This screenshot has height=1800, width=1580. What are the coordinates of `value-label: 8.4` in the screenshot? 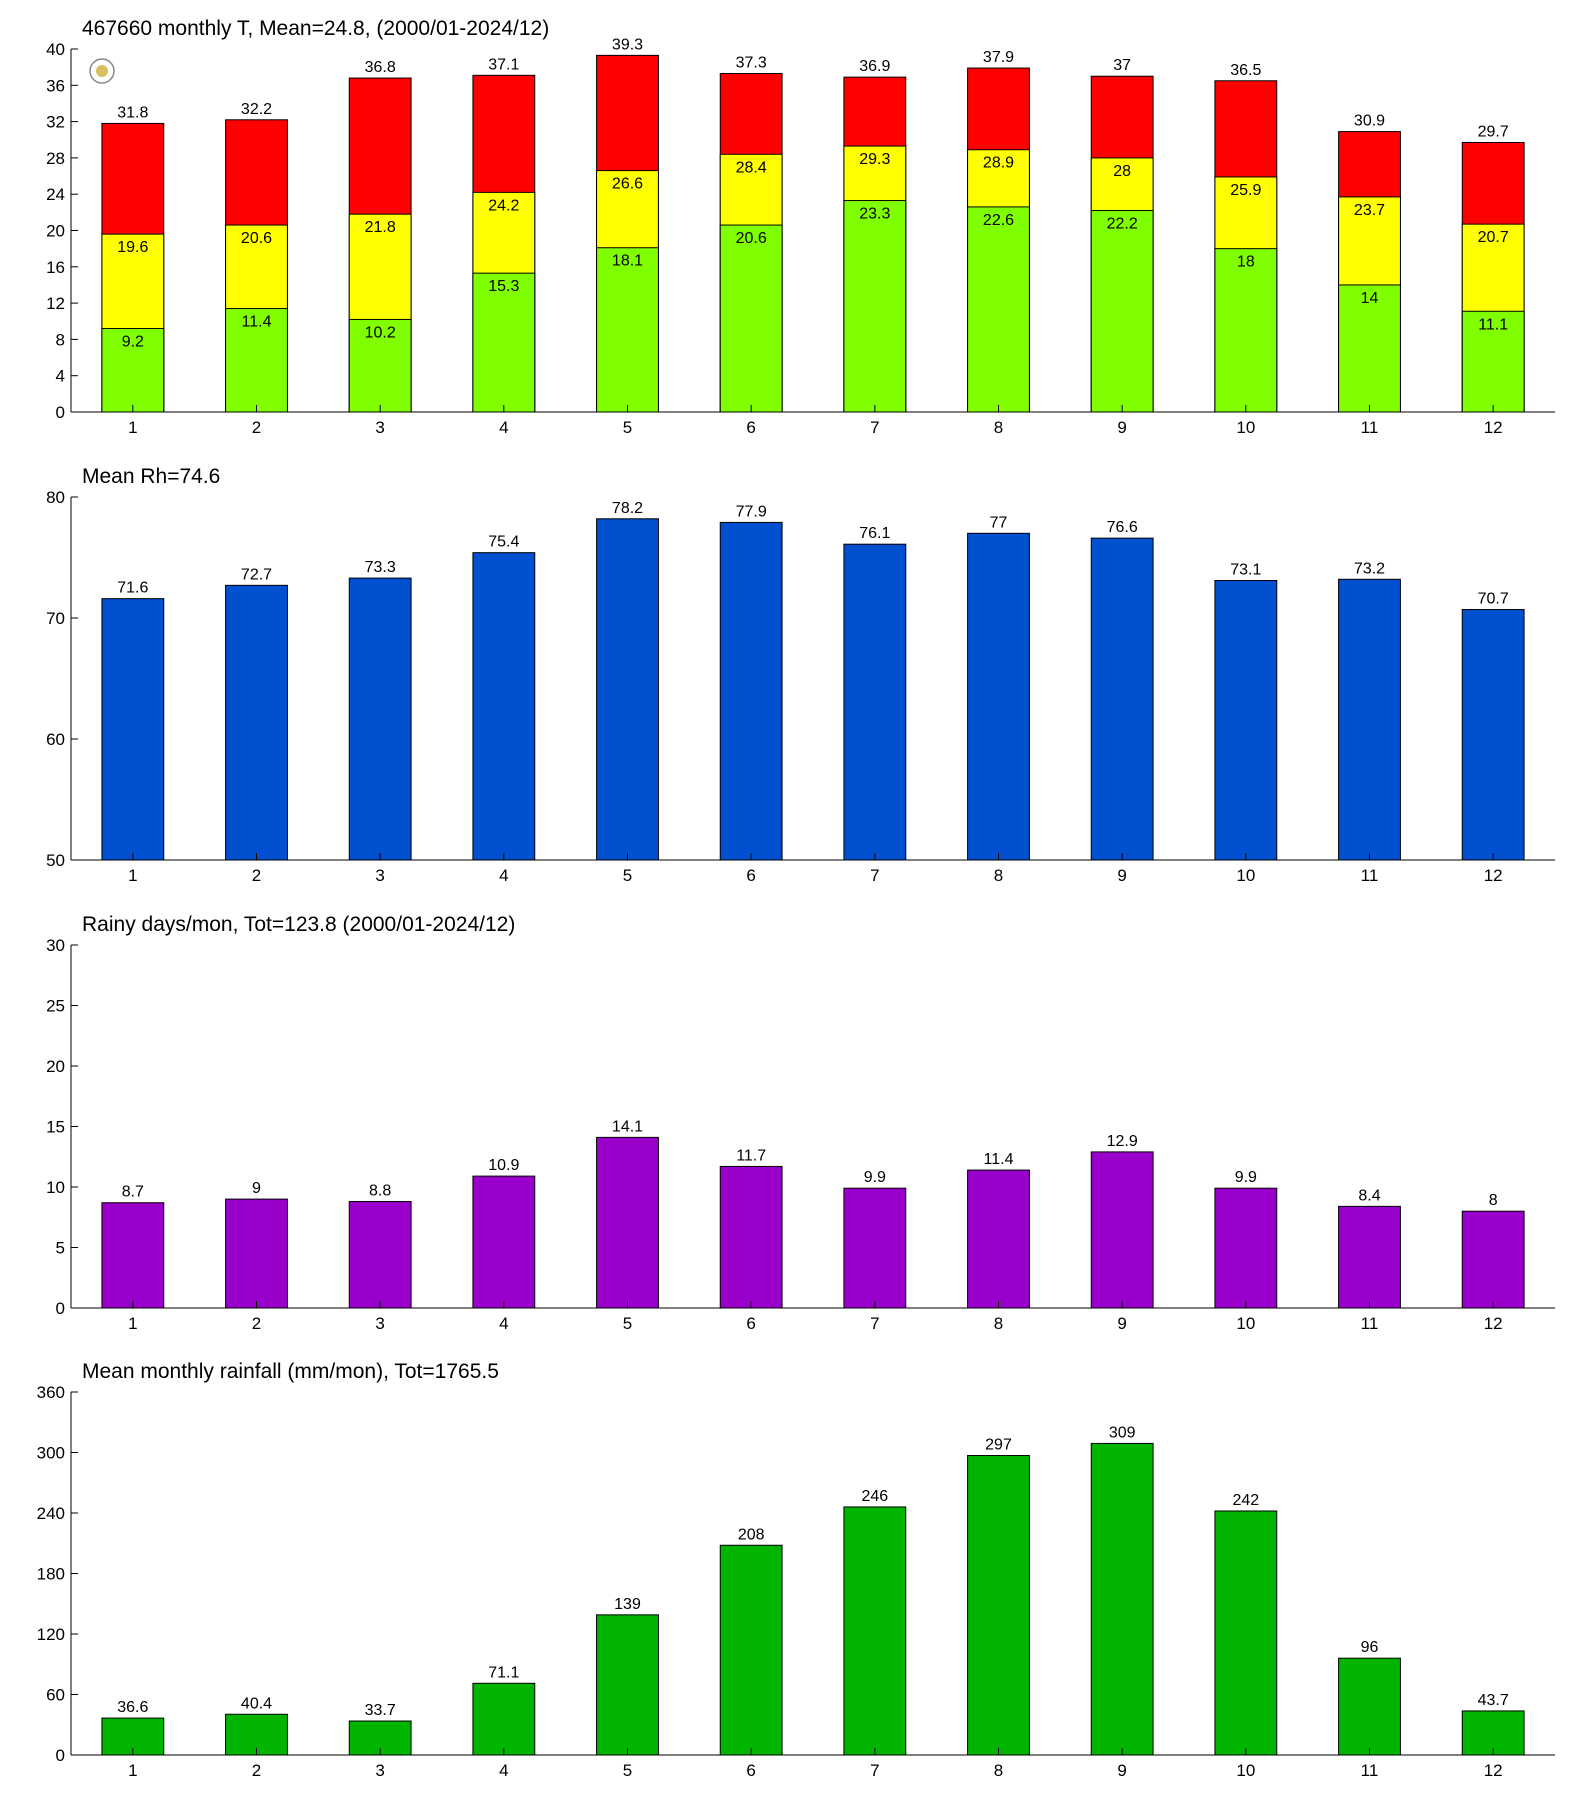 It's located at (1369, 1195).